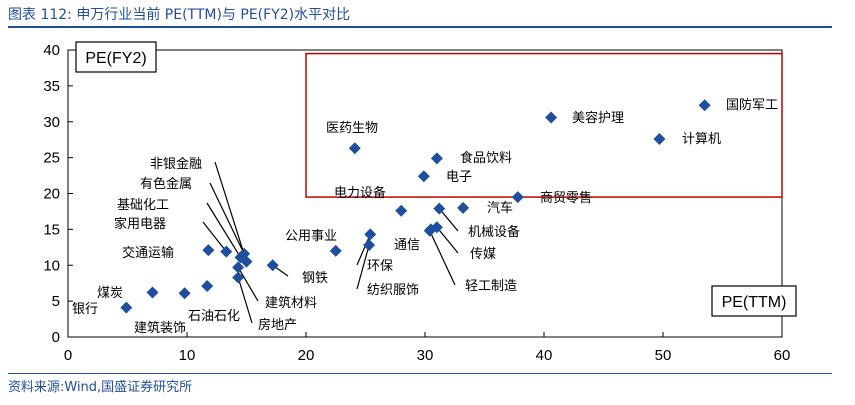  Describe the element at coordinates (51, 265) in the screenshot. I see `y-tick-label: 10` at that location.